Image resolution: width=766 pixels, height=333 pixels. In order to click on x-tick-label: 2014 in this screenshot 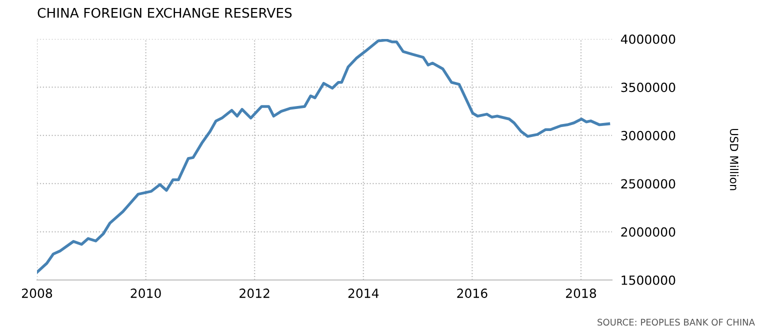, I will do `click(363, 293)`.